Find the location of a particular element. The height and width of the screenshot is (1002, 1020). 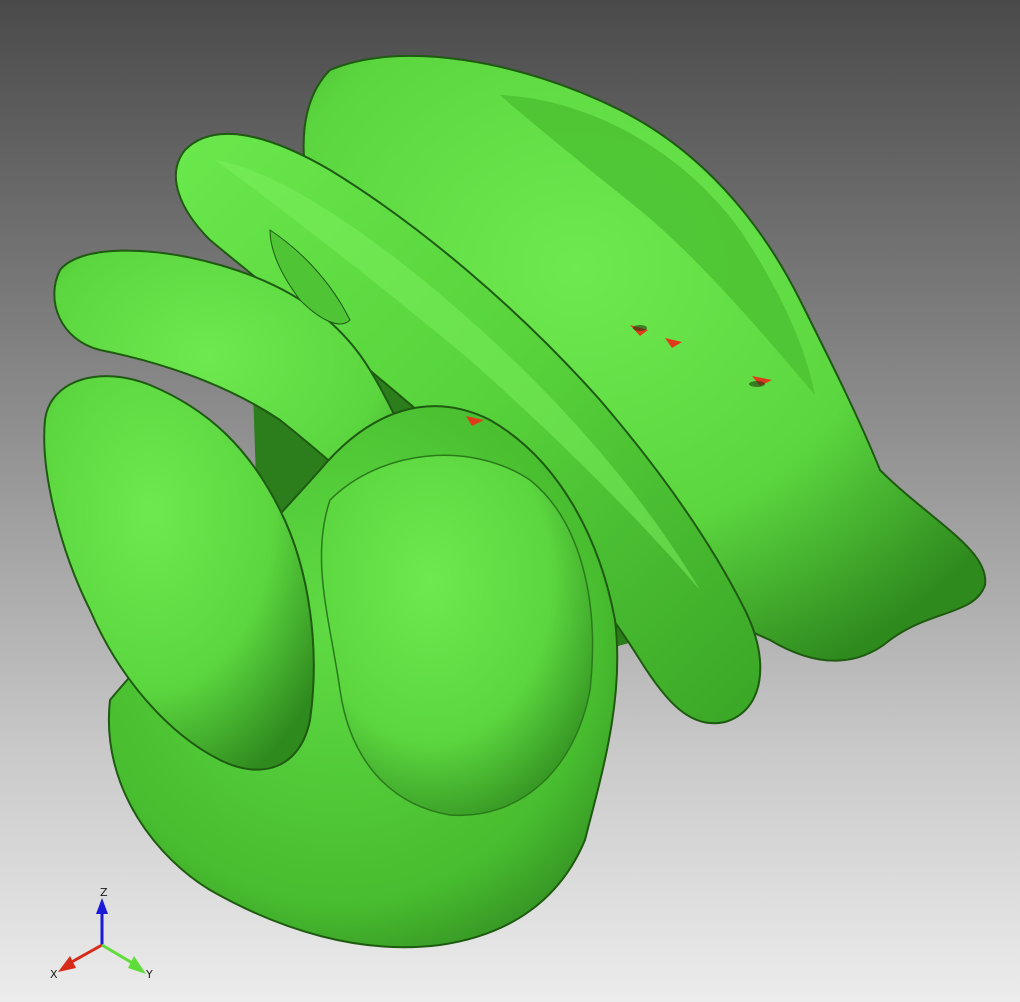

right-lobe-ridge is located at coordinates (657, 245).